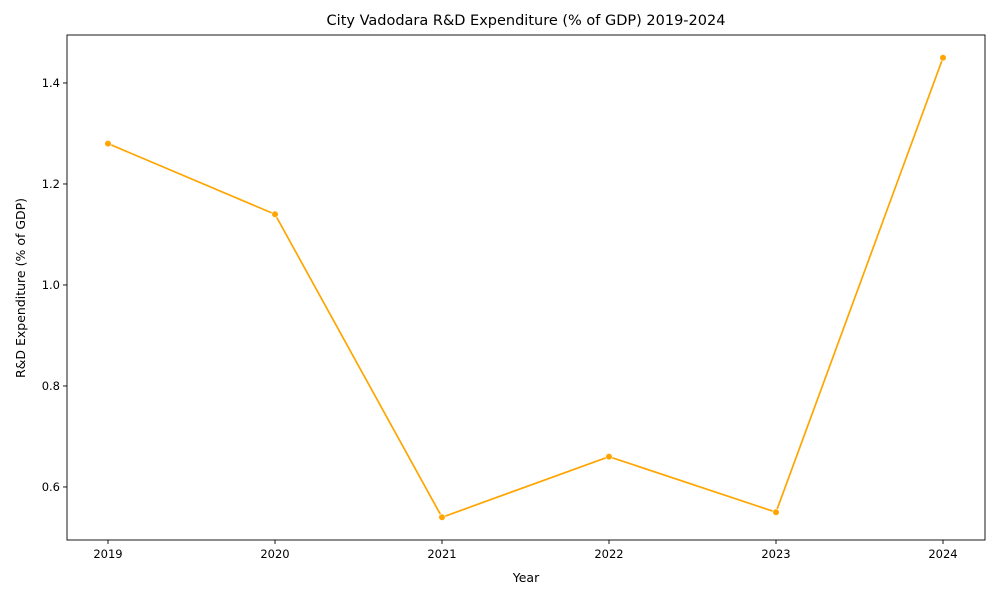  I want to click on x-tick-label: 2020, so click(274, 554).